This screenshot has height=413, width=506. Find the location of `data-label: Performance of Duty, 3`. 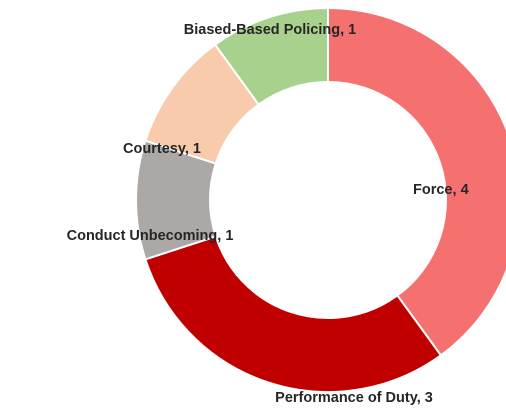

data-label: Performance of Duty, 3 is located at coordinates (354, 398).